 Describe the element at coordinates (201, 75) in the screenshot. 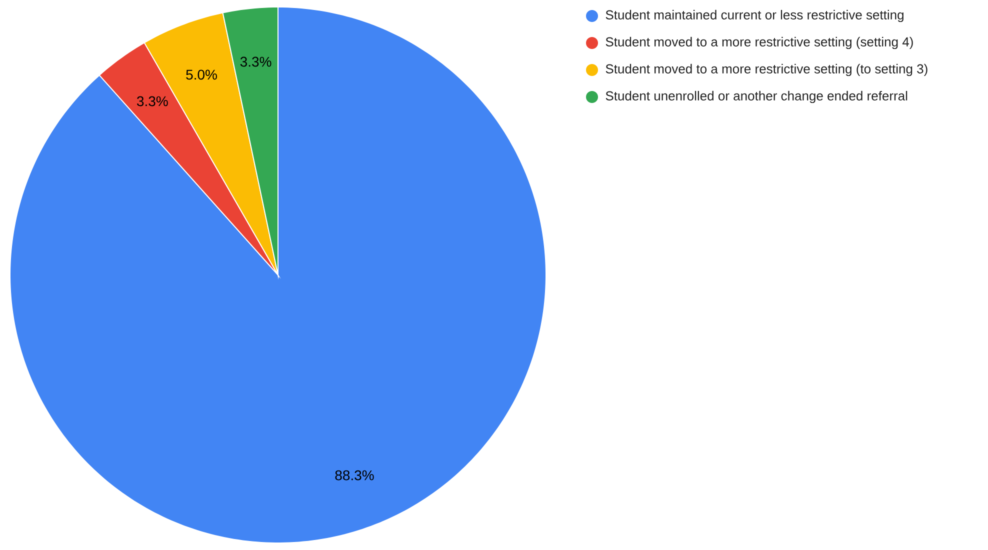

I see `data-label: 5.0%` at that location.